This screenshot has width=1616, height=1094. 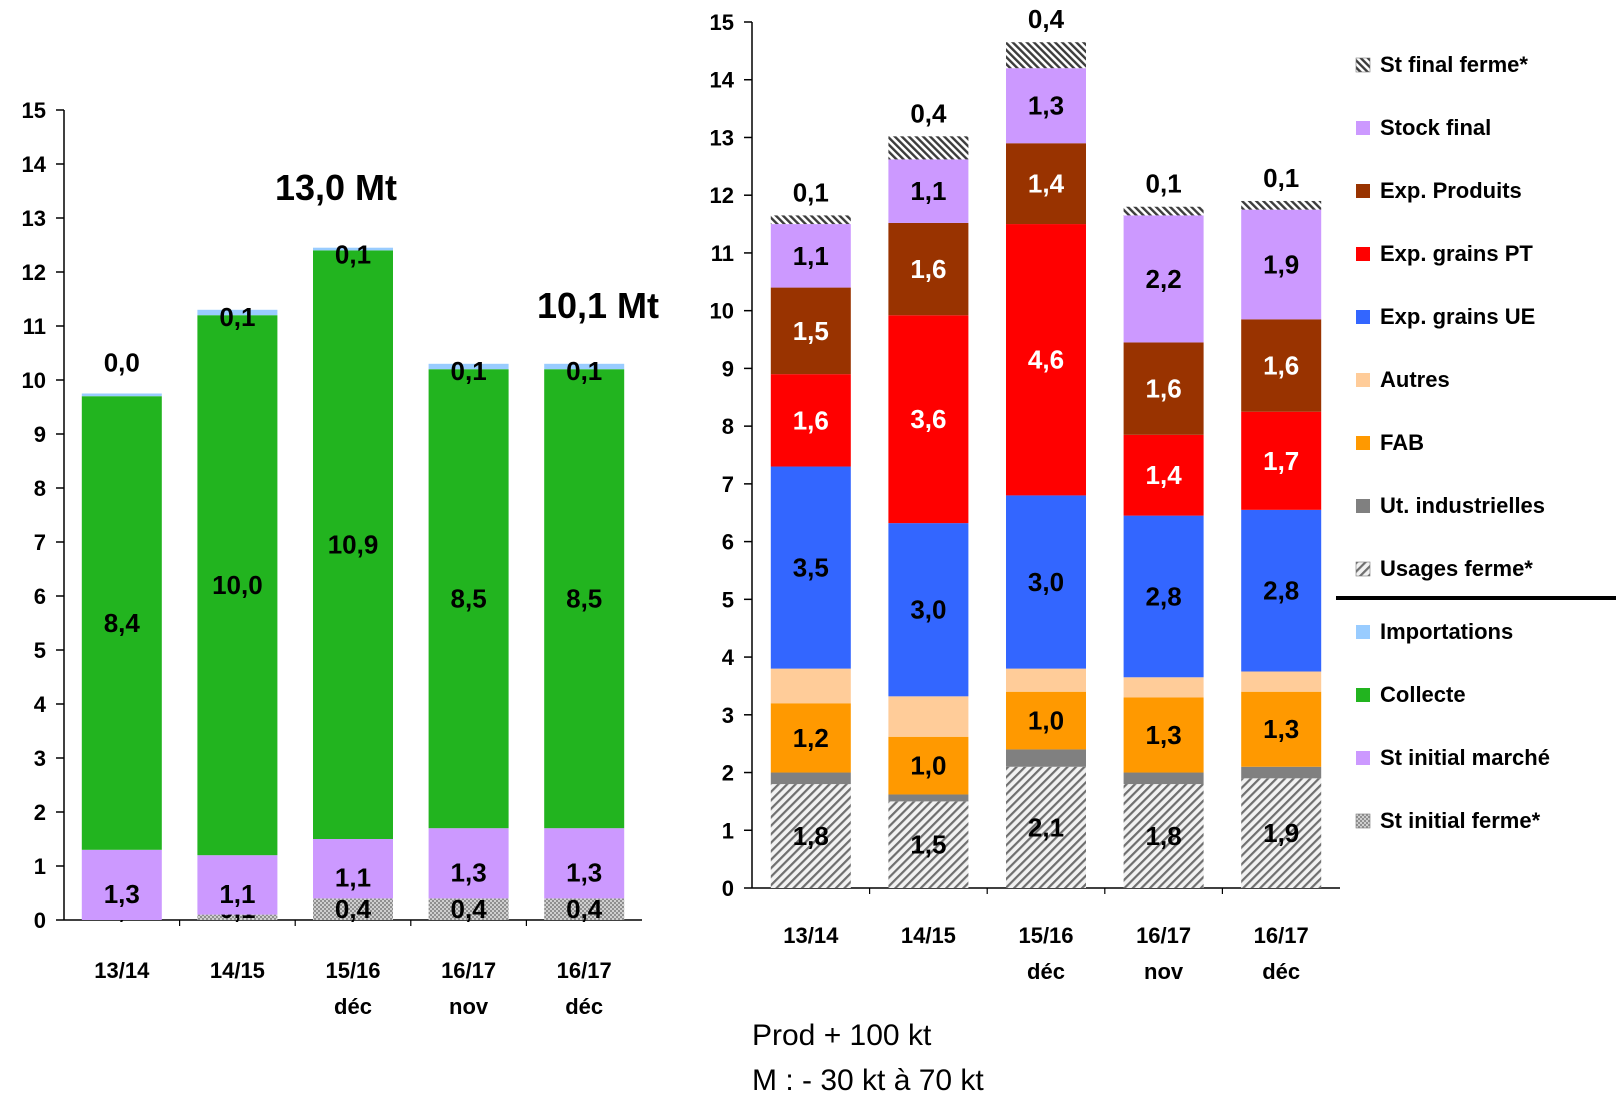 I want to click on legend-swatch-exp_grains_pt, so click(x=1363, y=254).